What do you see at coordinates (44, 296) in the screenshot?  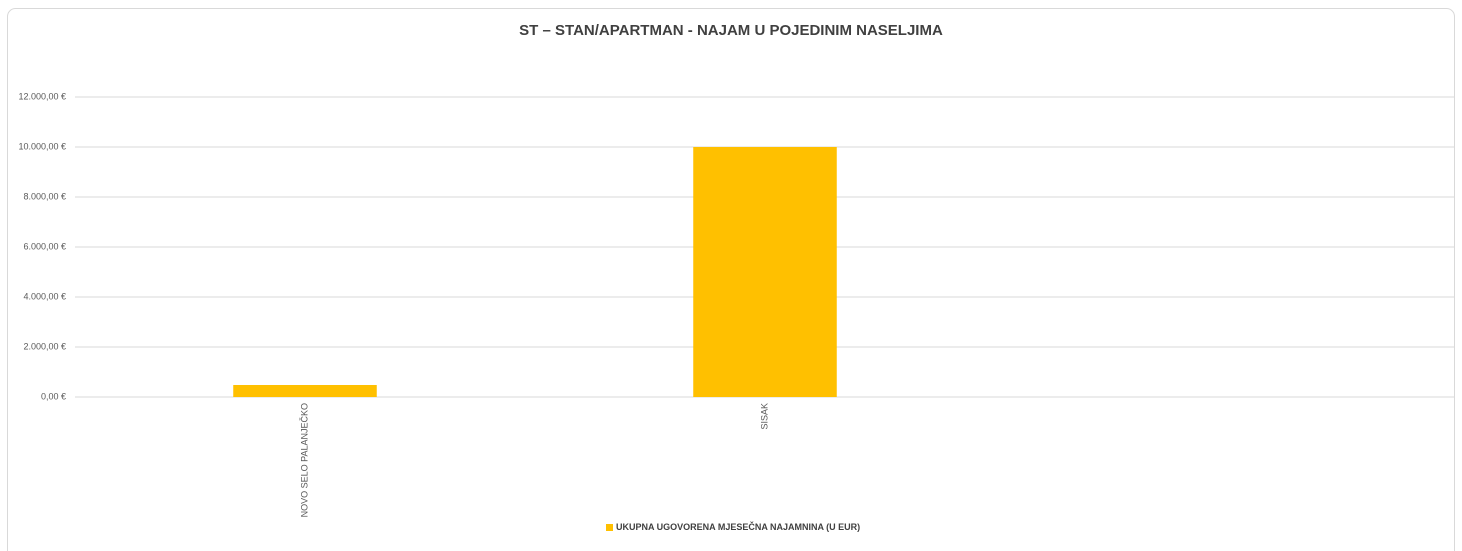 I see `y-tick-label: 4.000,00 €` at bounding box center [44, 296].